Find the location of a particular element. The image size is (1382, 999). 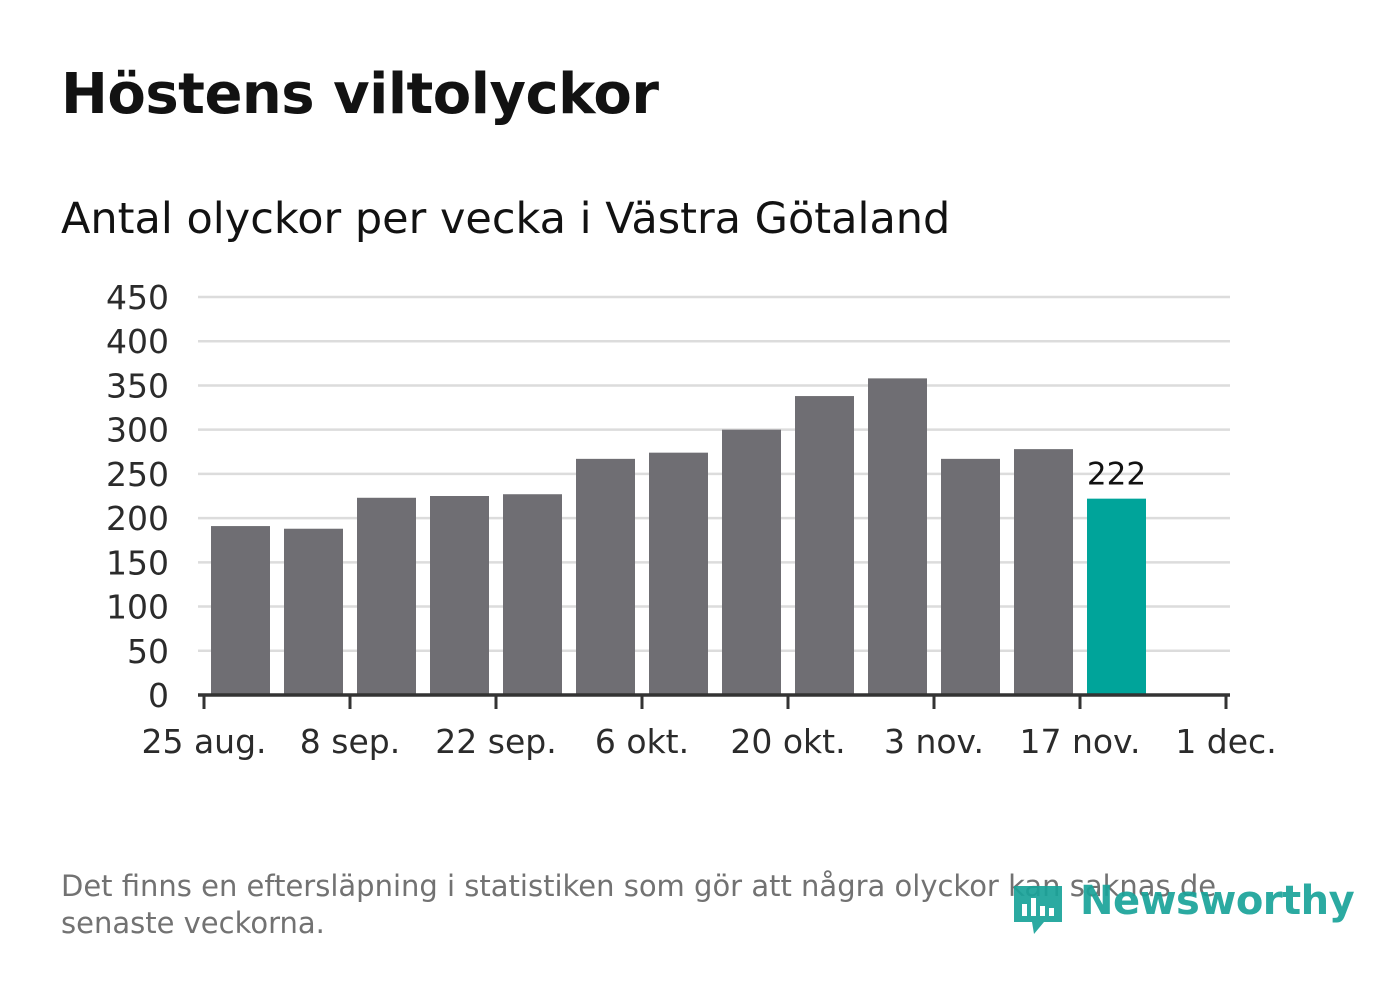

x-tick-label: 8 sep. is located at coordinates (350, 741).